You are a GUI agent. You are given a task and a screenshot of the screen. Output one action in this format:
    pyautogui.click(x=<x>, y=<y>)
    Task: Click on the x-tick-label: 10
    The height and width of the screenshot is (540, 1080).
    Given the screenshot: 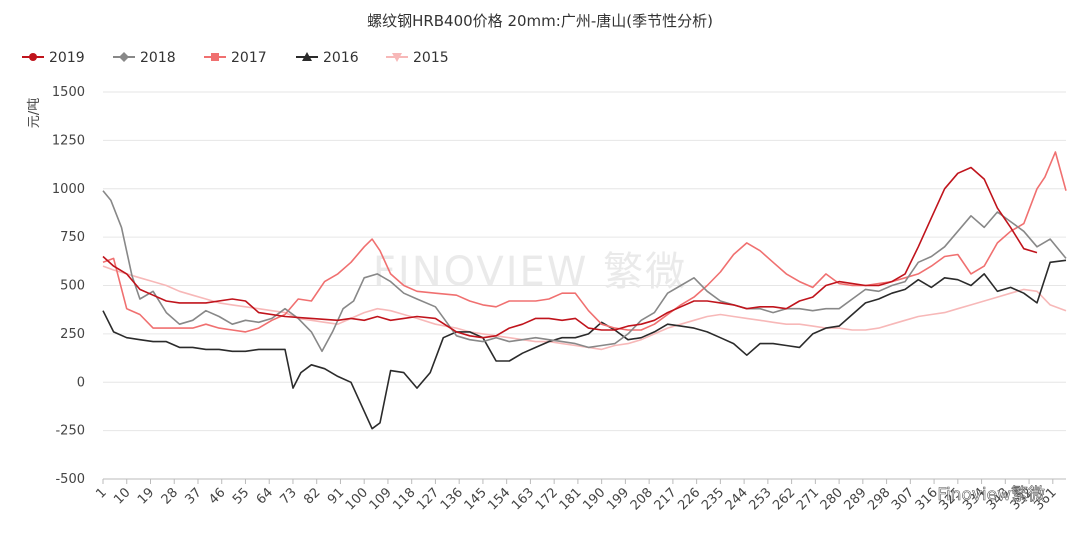 What is the action you would take?
    pyautogui.click(x=122, y=496)
    